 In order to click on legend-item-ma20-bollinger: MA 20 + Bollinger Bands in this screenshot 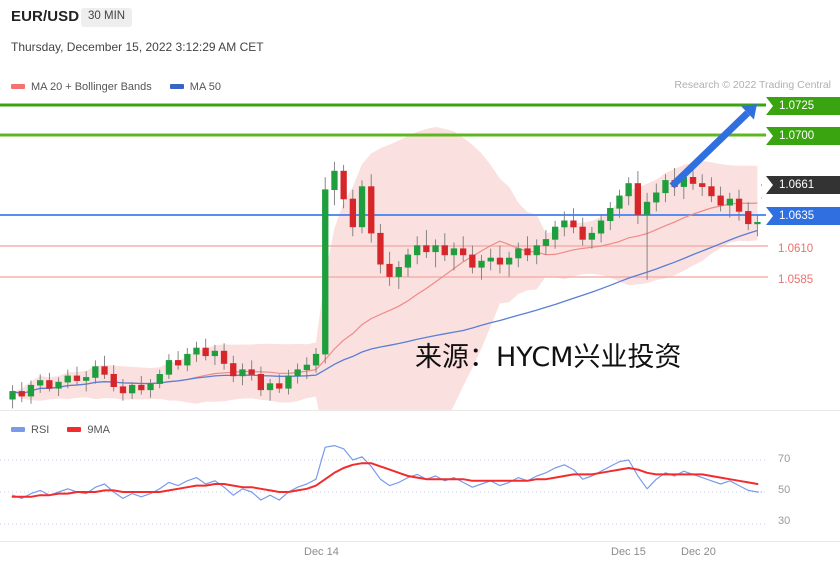, I will do `click(81, 87)`.